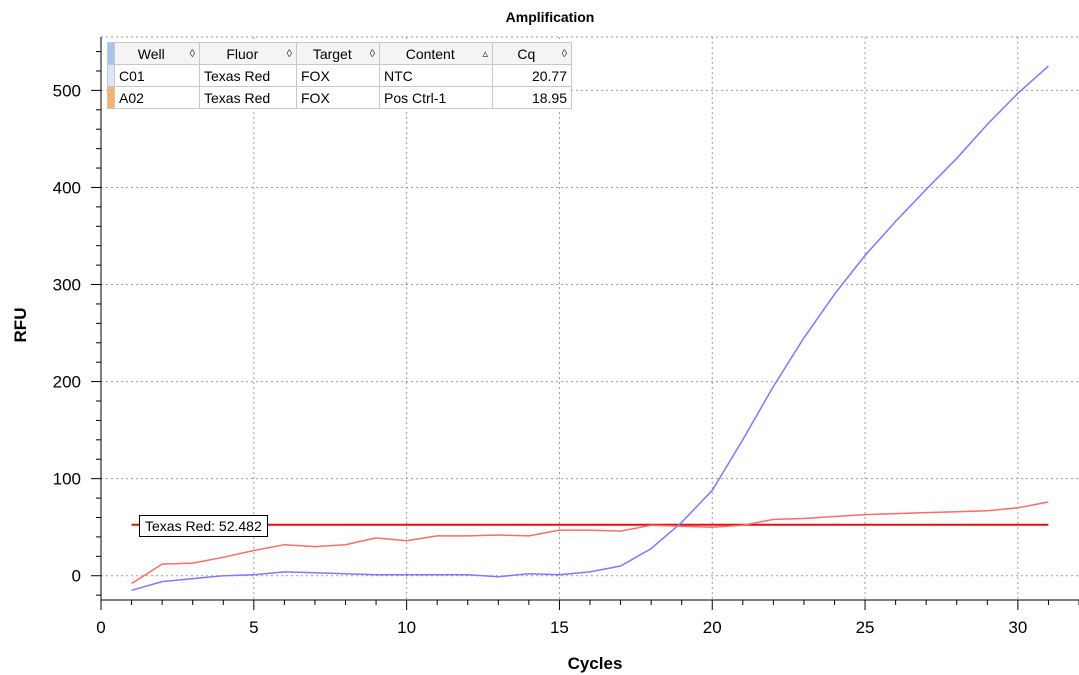 Image resolution: width=1079 pixels, height=675 pixels. Describe the element at coordinates (485, 54) in the screenshot. I see `sort-ascending-icon: ▵` at that location.